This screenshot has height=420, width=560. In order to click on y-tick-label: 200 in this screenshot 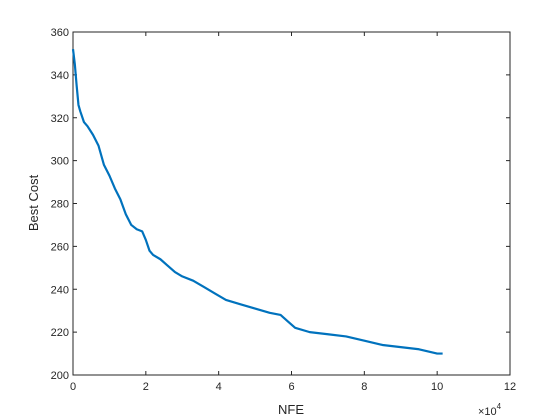, I will do `click(60, 376)`.